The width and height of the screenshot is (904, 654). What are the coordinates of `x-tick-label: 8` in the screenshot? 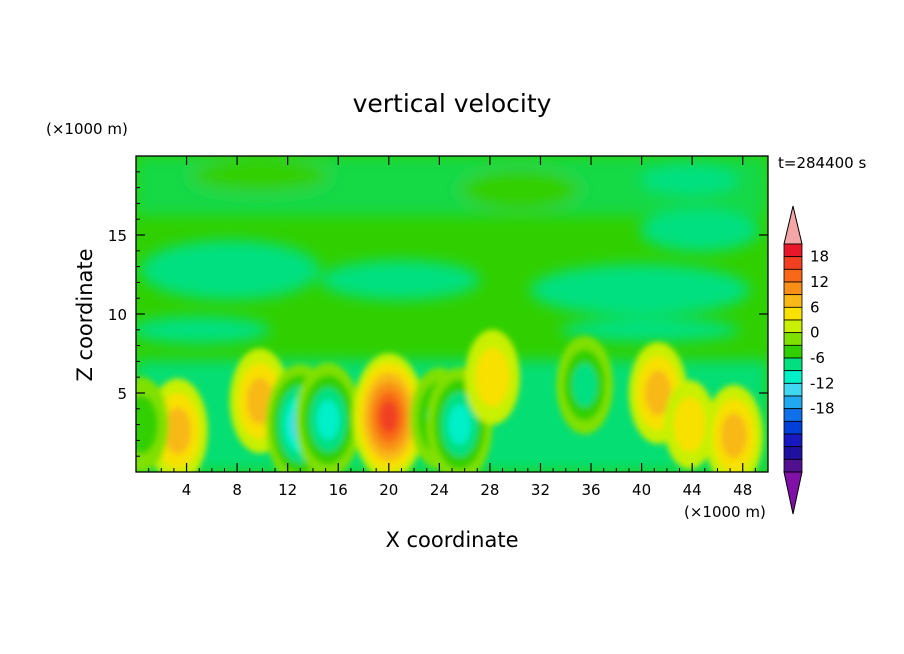 It's located at (237, 490).